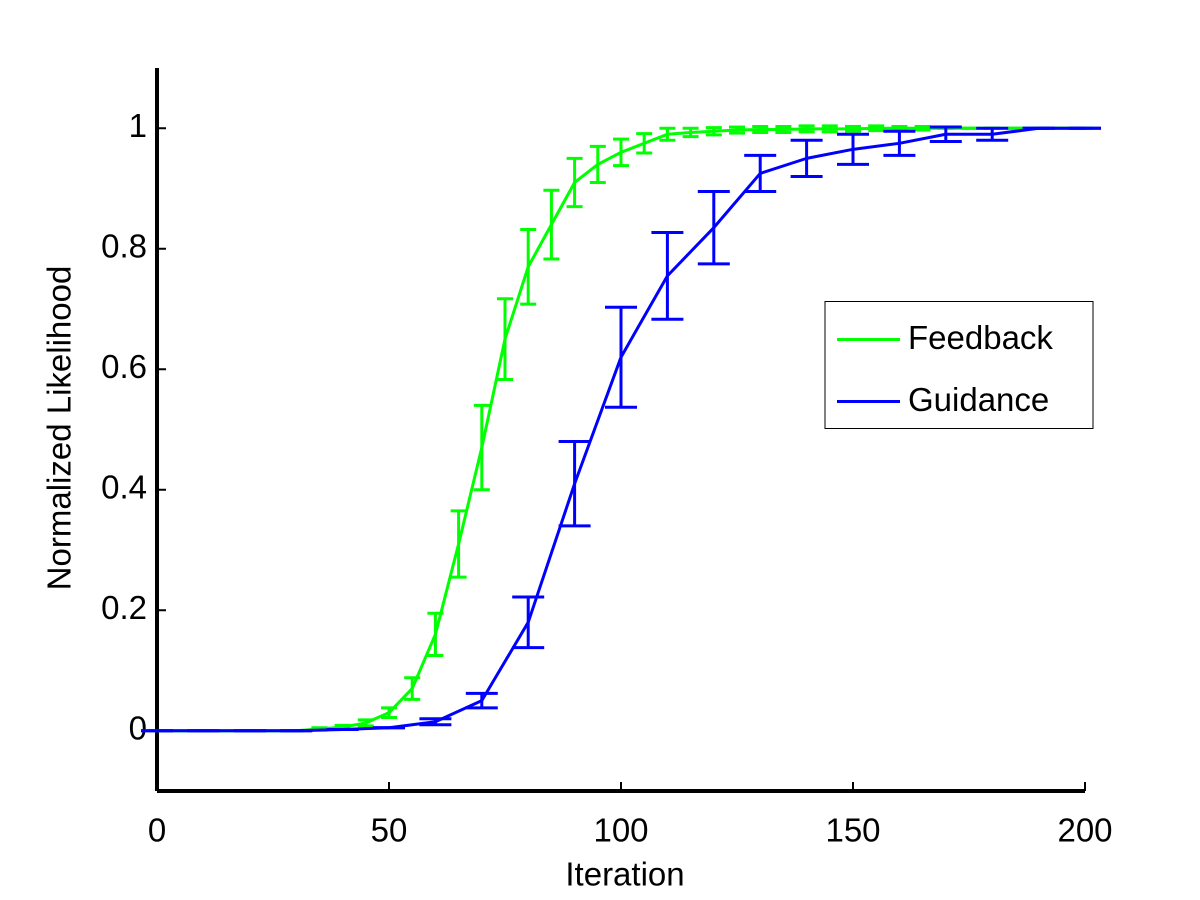  What do you see at coordinates (1084, 830) in the screenshot?
I see `x-tick-label: 200` at bounding box center [1084, 830].